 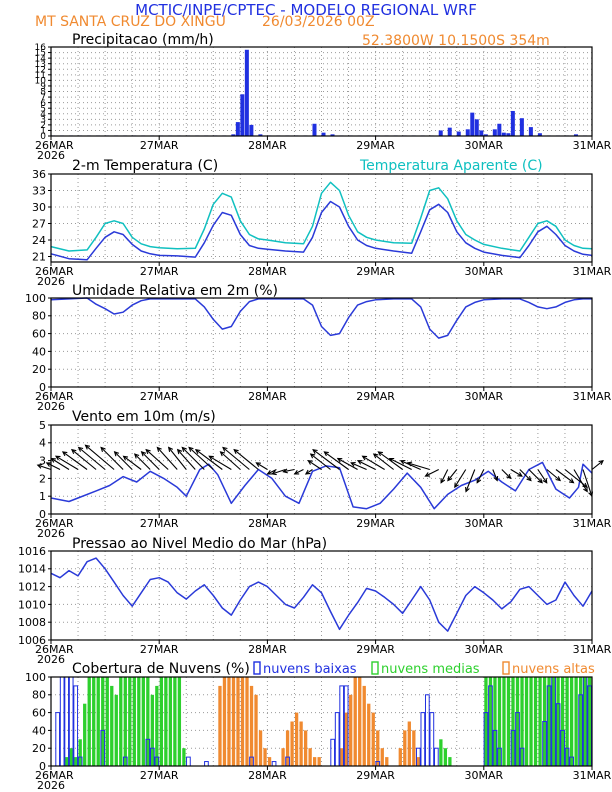 I want to click on cloud-legend-label: nuvens altas, so click(x=553, y=669).